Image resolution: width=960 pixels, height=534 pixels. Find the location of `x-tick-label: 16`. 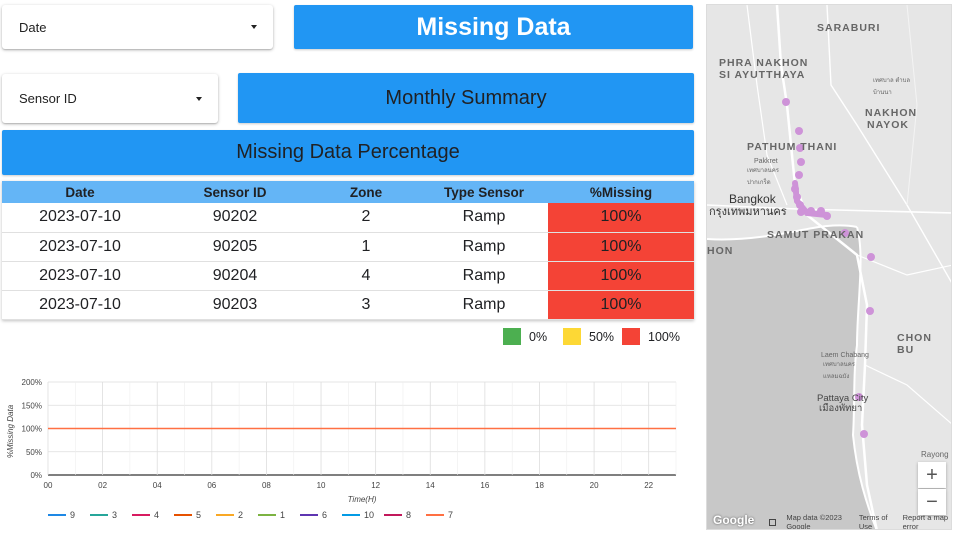

x-tick-label: 16 is located at coordinates (484, 485).